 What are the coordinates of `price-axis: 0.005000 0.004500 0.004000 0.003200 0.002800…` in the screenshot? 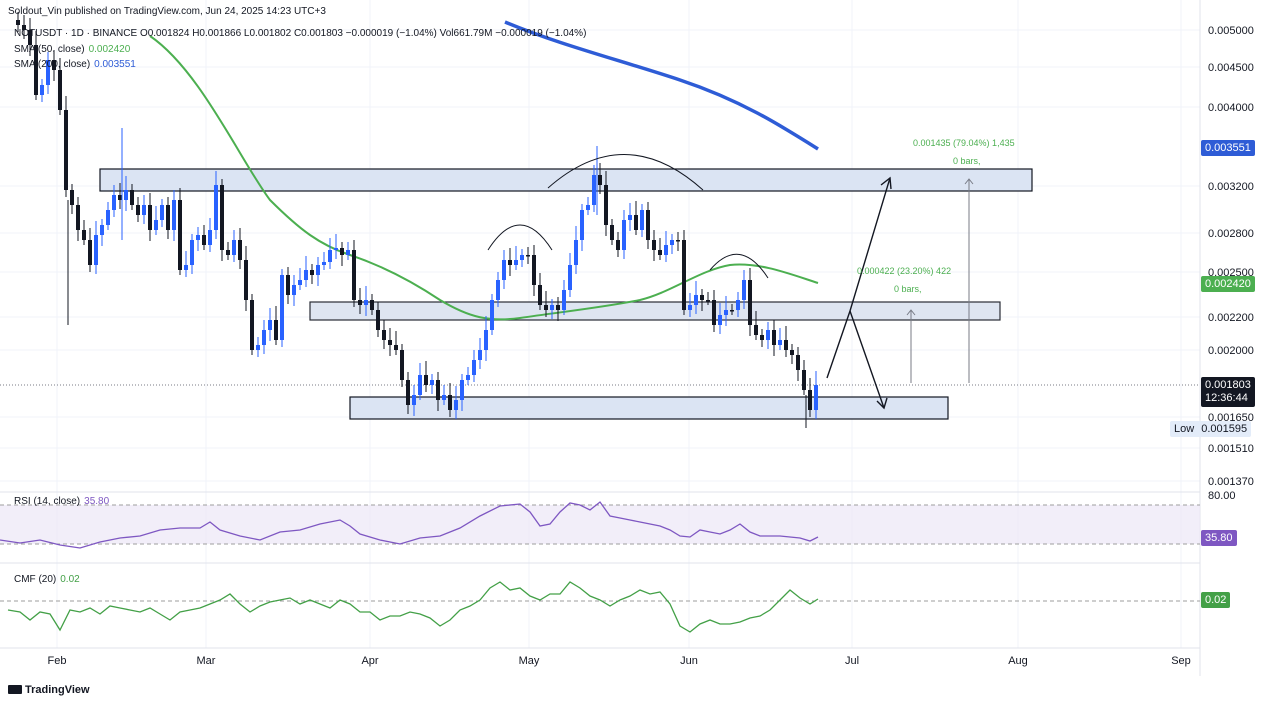 It's located at (1231, 256).